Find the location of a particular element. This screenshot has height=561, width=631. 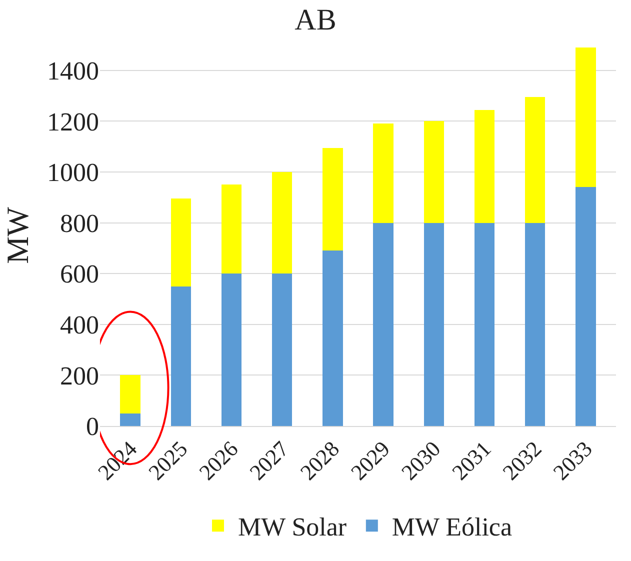

legend-label: MW Solar is located at coordinates (292, 527).